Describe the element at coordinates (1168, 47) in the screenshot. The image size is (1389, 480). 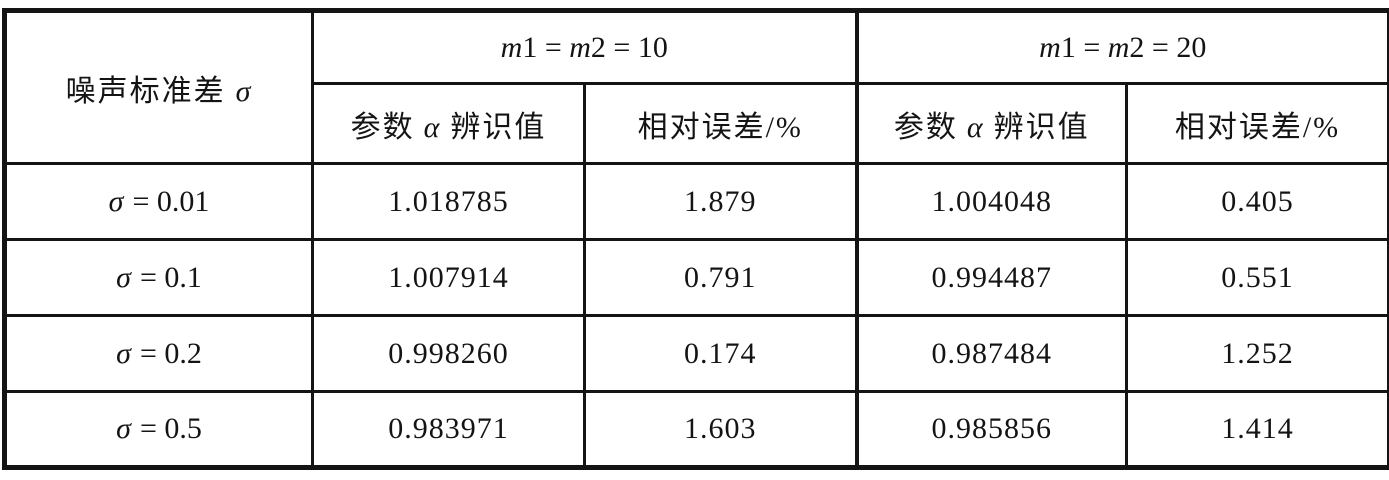
I see `math-text: 2 = 20` at that location.